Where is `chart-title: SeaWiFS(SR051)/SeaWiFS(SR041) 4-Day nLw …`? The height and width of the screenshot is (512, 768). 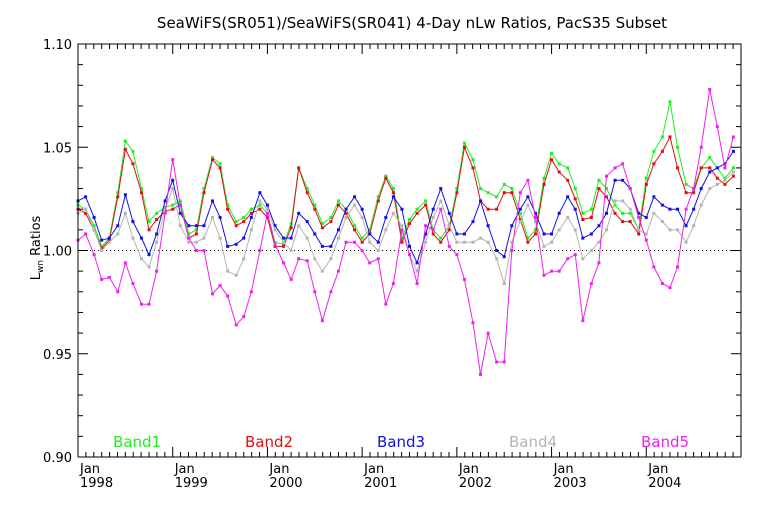 chart-title: SeaWiFS(SR051)/SeaWiFS(SR041) 4-Day nLw … is located at coordinates (412, 23).